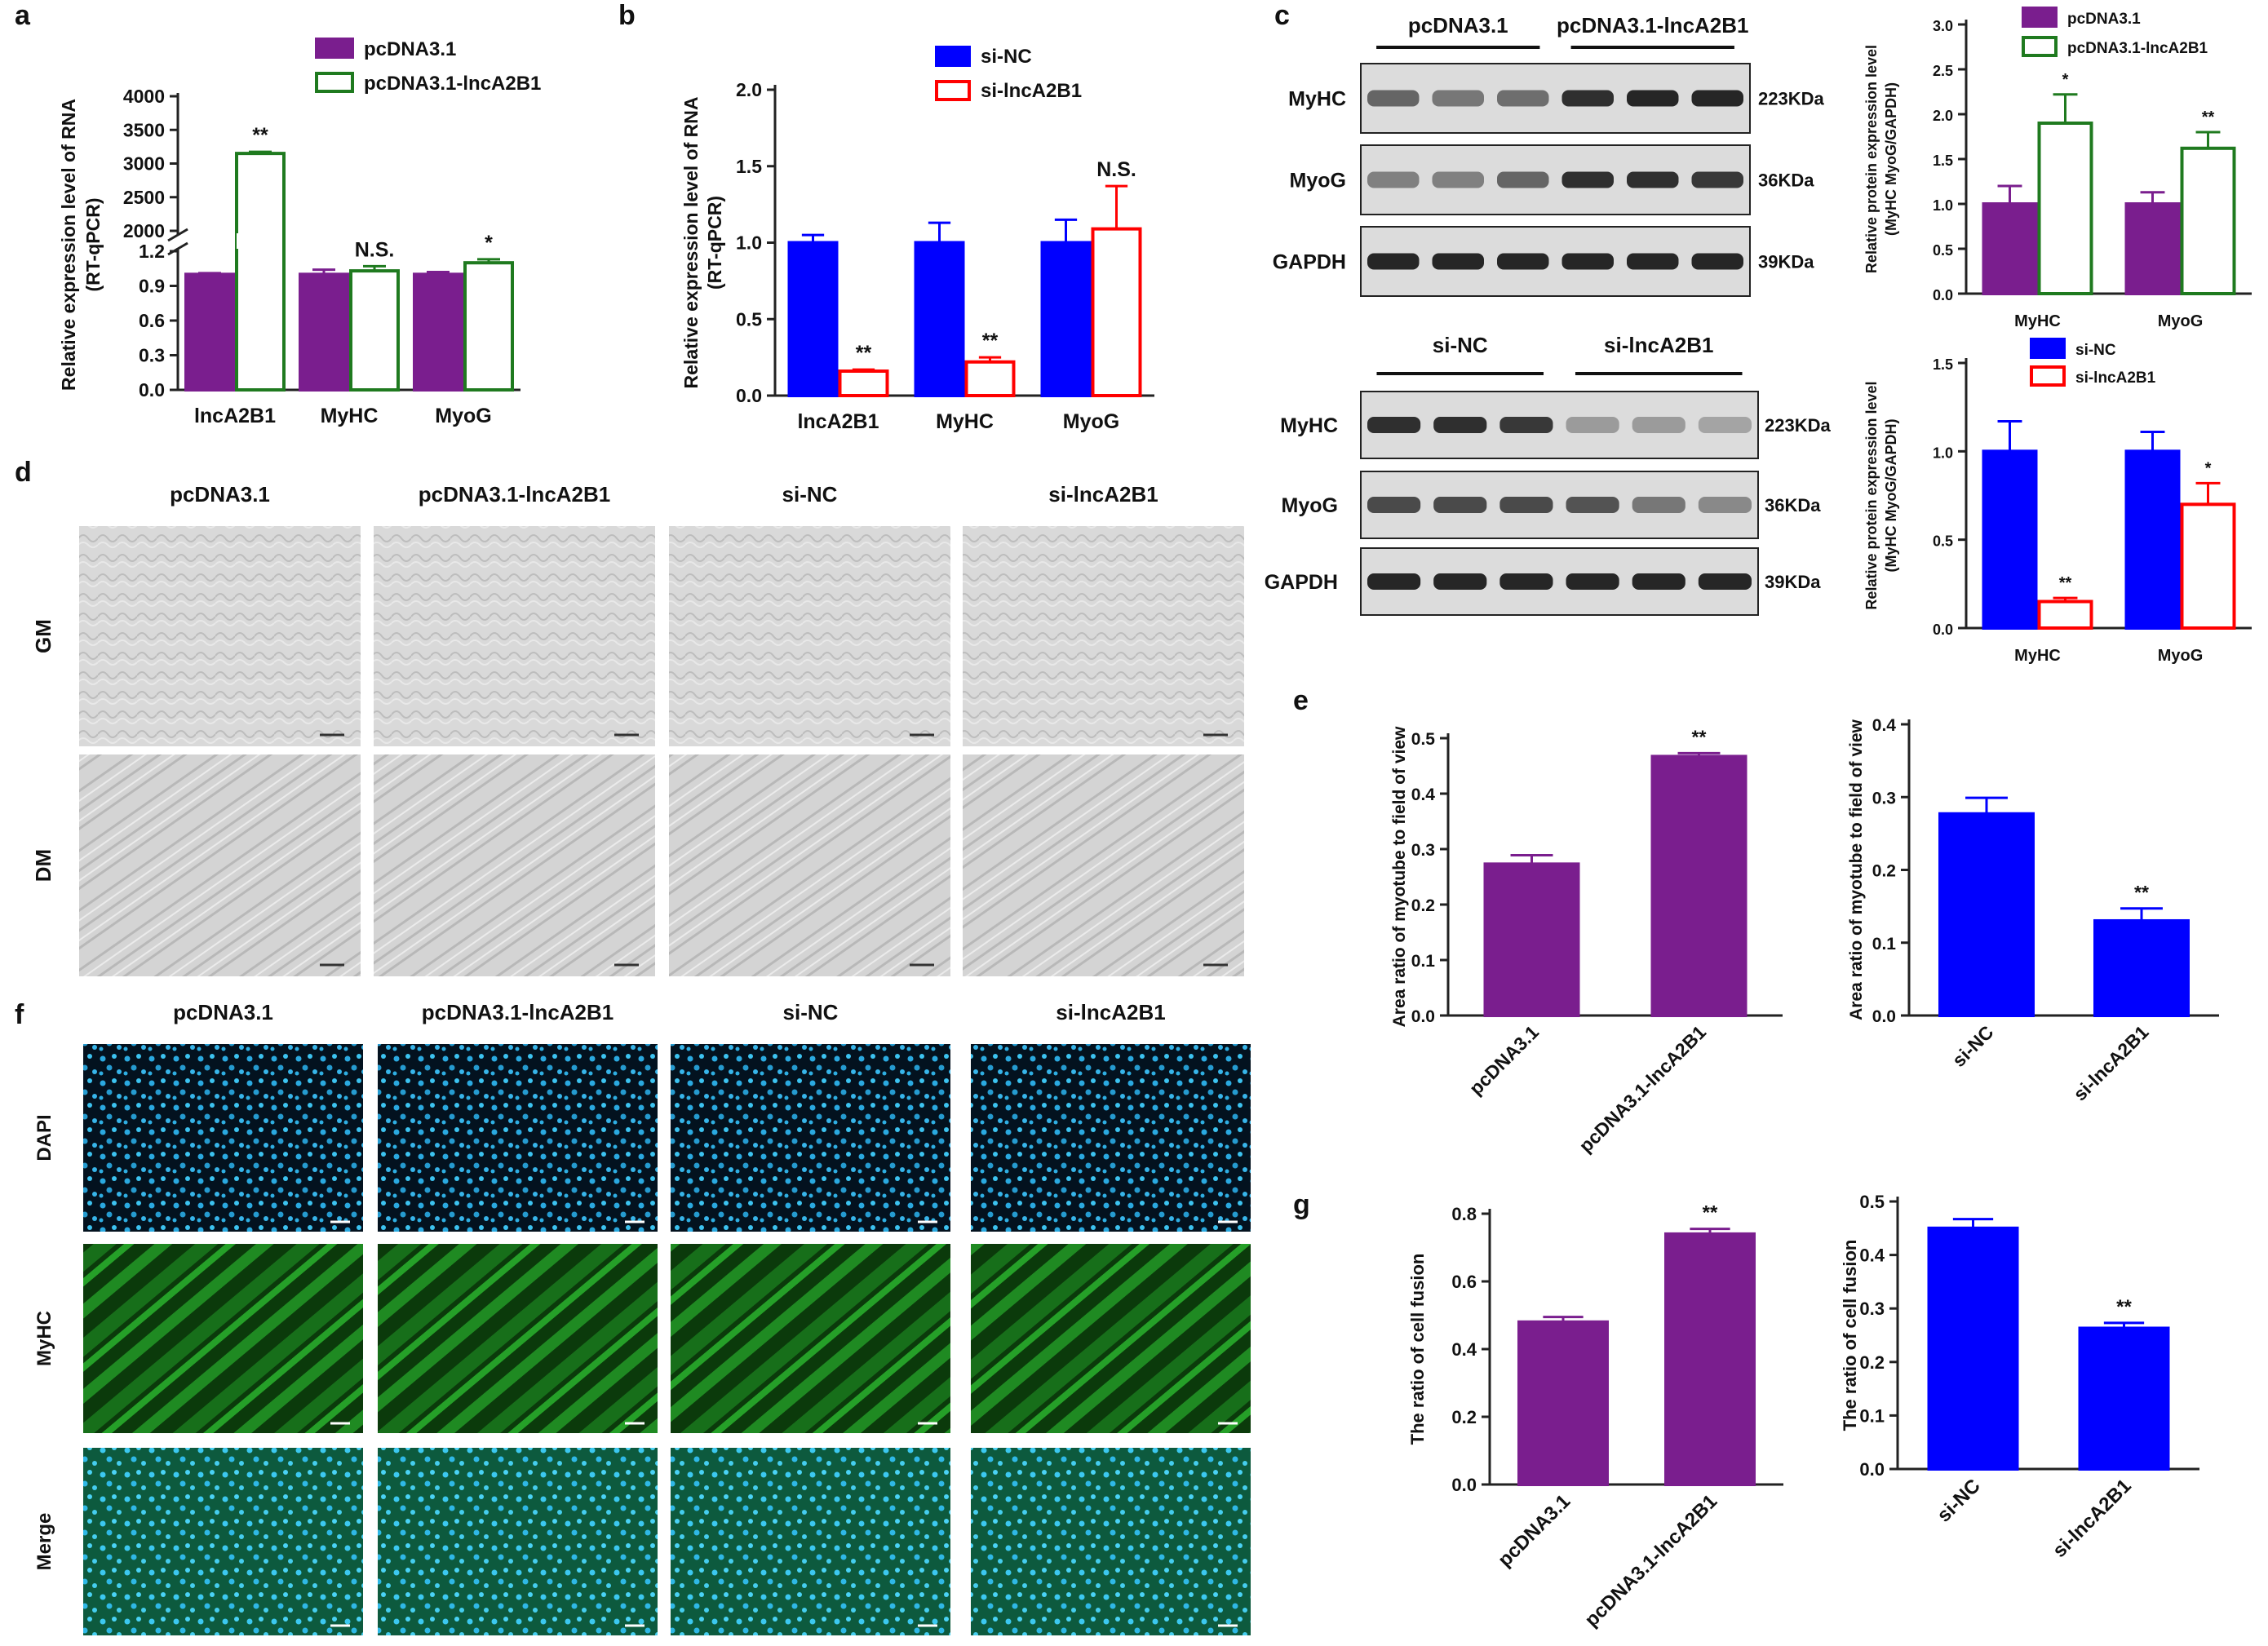 The height and width of the screenshot is (1646, 2268). Describe the element at coordinates (1793, 582) in the screenshot. I see `blot-size-label: 39KDa` at that location.